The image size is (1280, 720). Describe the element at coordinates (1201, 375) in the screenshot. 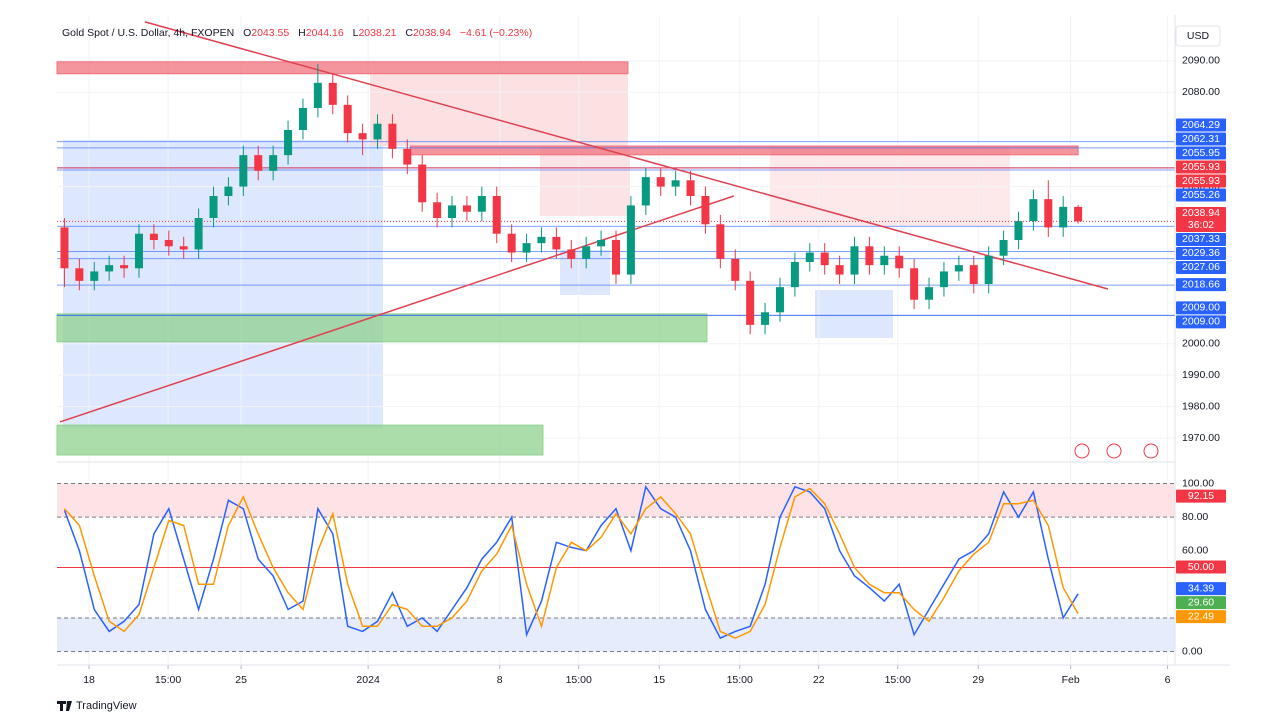

I see `y-tick-label: 1990.00` at that location.